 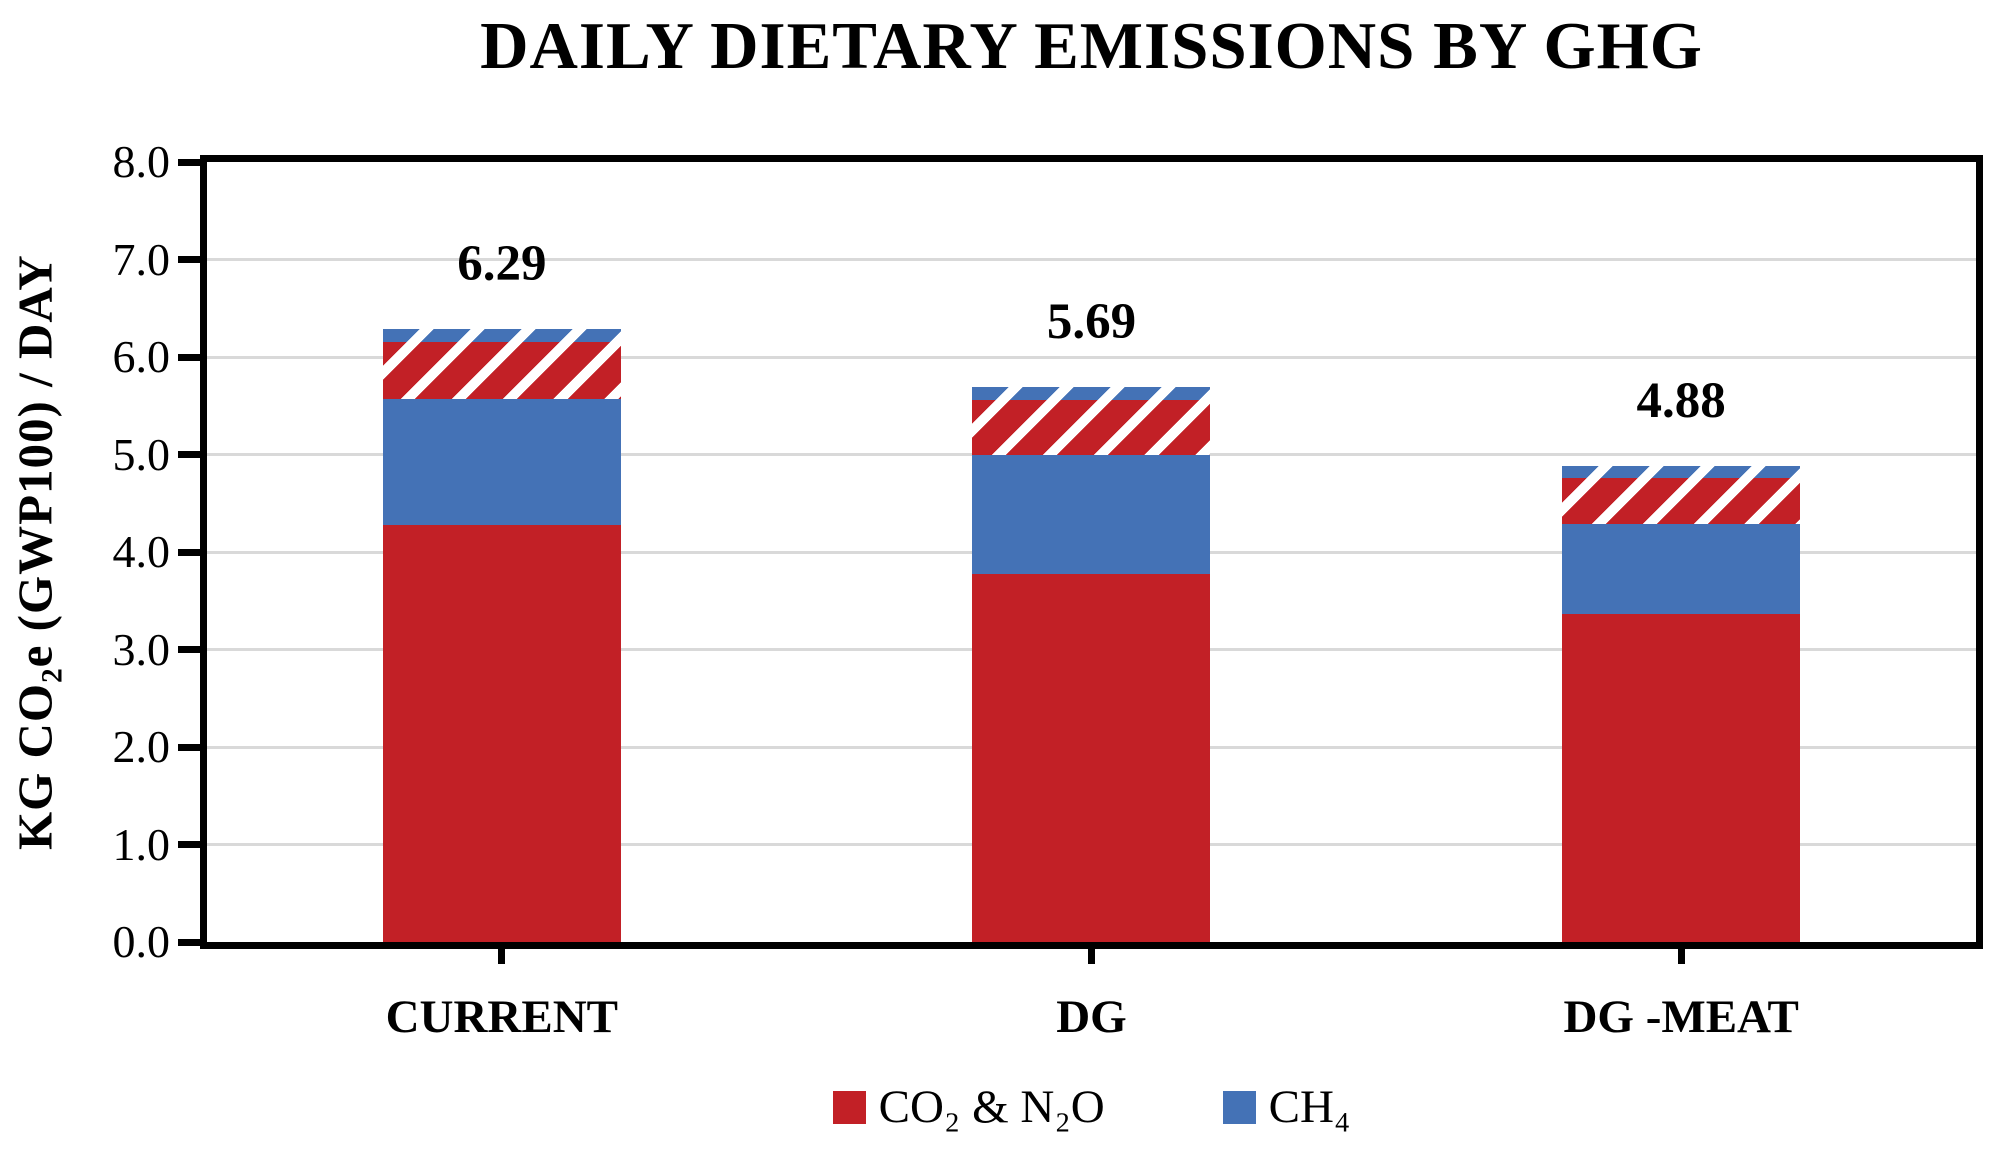 What do you see at coordinates (1239, 1107) in the screenshot?
I see `legend-swatch-ch4` at bounding box center [1239, 1107].